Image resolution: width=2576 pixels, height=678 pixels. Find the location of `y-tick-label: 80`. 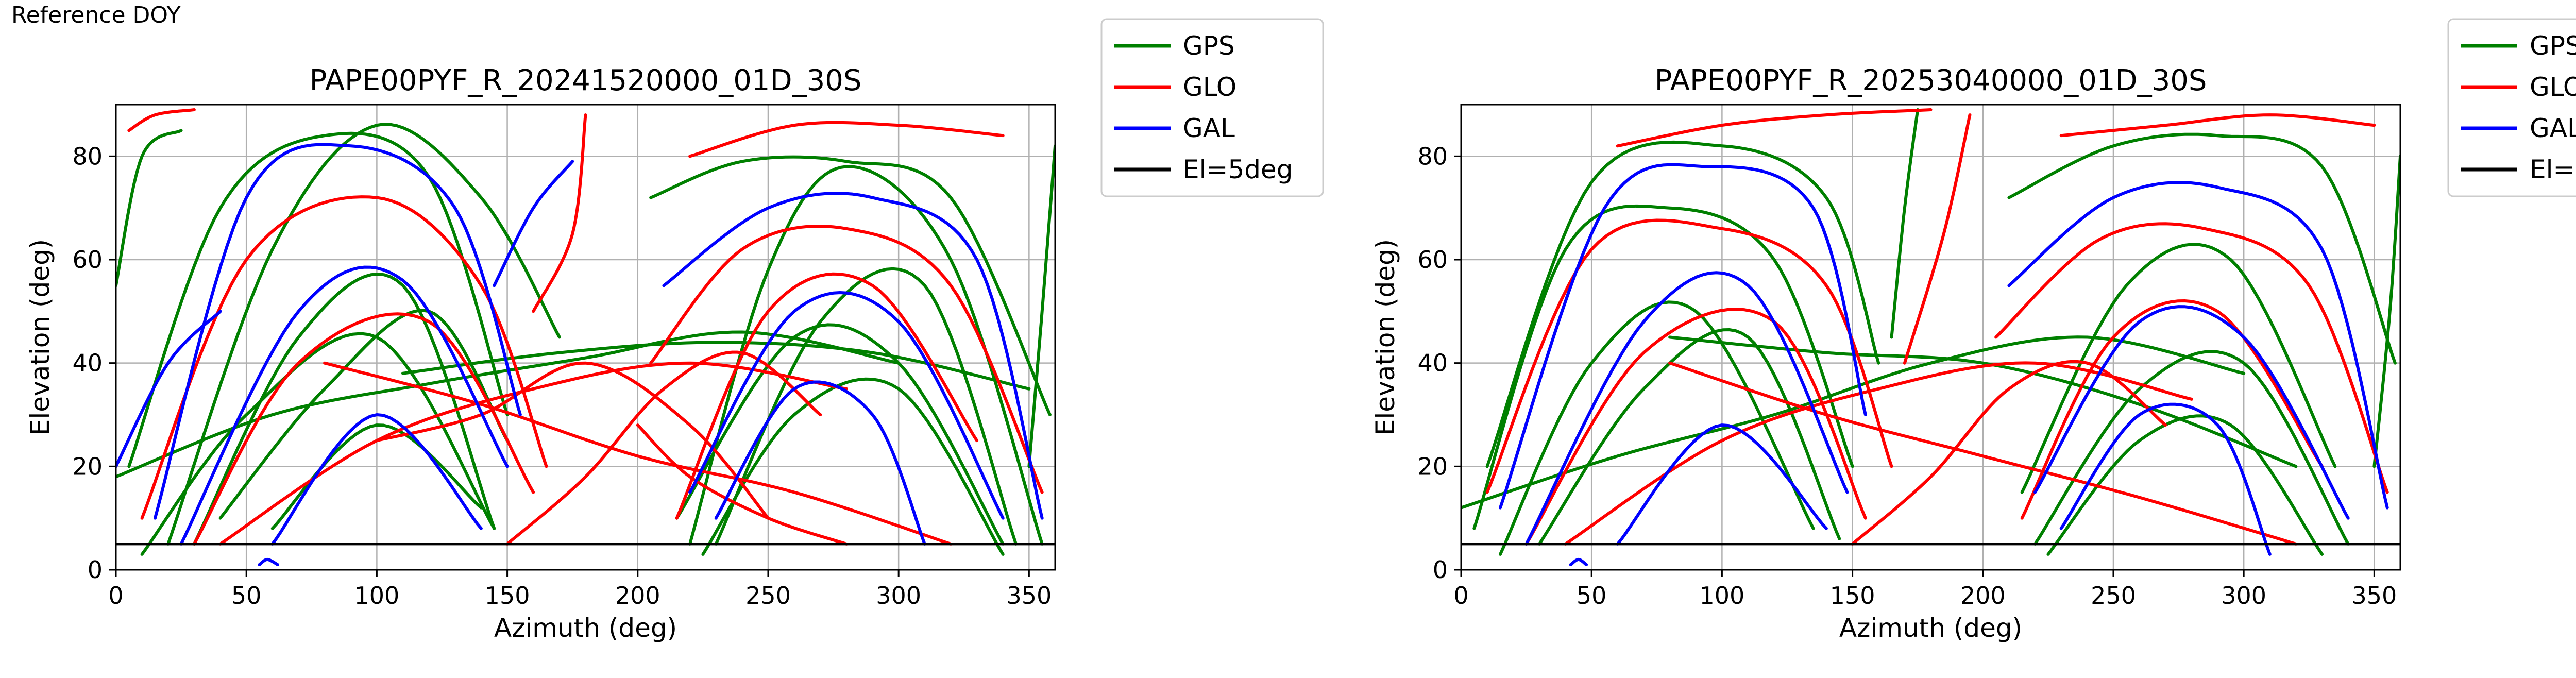

y-tick-label: 80 is located at coordinates (87, 156).